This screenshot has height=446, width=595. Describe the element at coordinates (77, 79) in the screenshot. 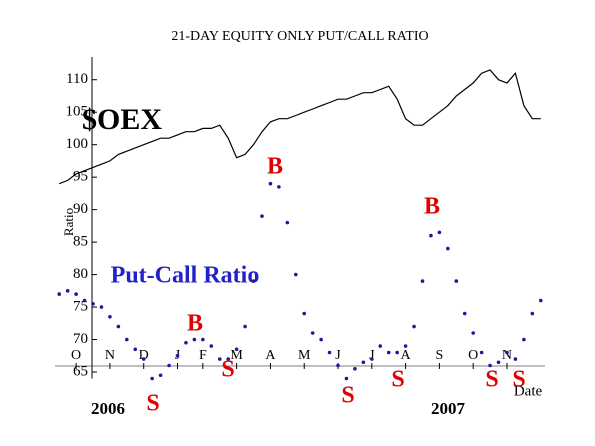

I see `y-tick-label: 110` at that location.